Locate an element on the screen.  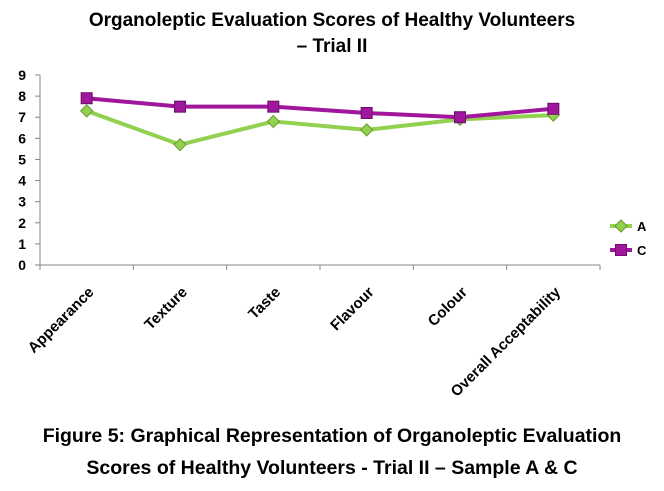
y-tick-label: 8 is located at coordinates (22, 96).